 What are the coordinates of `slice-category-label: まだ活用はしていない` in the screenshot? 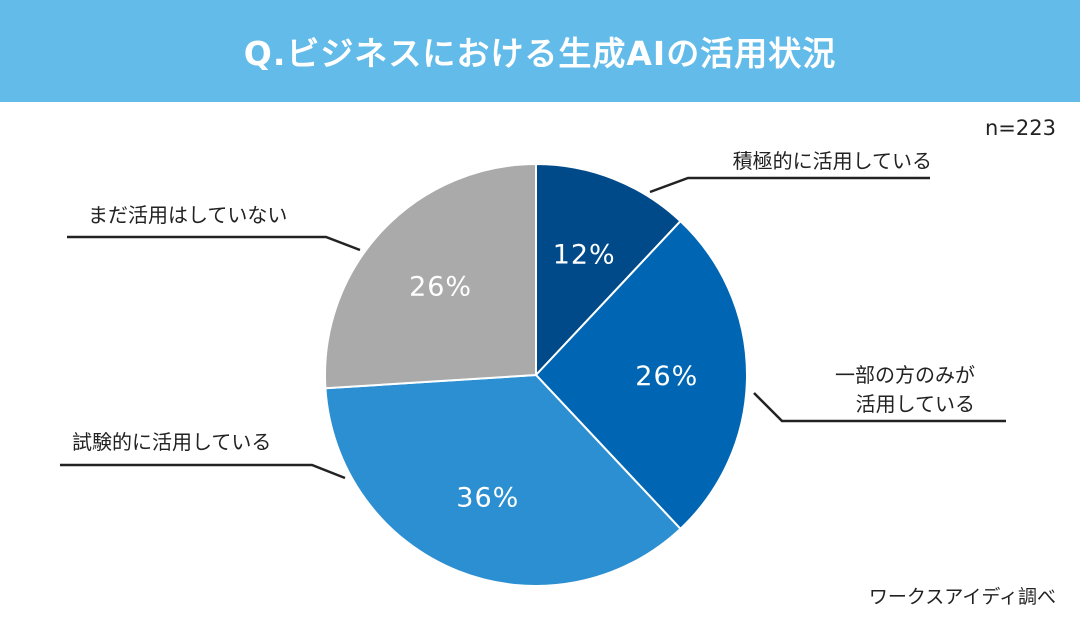 It's located at (187, 215).